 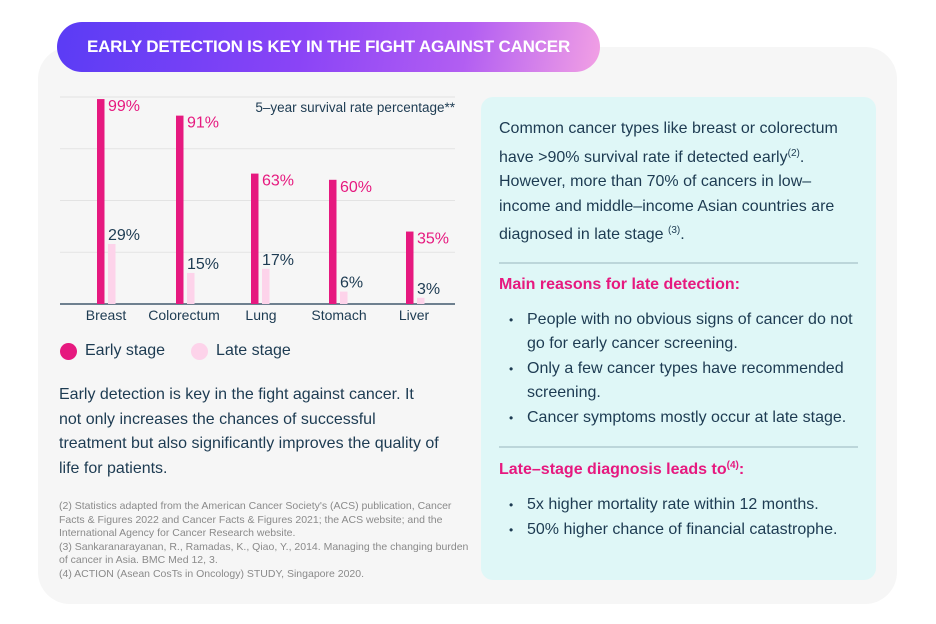 I want to click on bar-early-colorectum, so click(x=180, y=209).